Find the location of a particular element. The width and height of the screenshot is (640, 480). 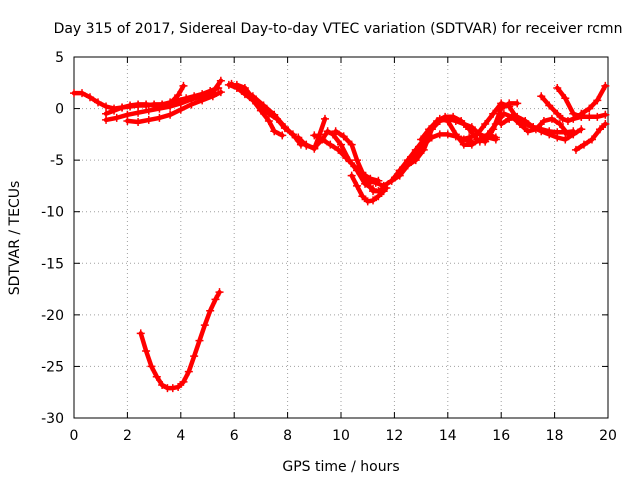

x-tick-label: 10 is located at coordinates (341, 436).